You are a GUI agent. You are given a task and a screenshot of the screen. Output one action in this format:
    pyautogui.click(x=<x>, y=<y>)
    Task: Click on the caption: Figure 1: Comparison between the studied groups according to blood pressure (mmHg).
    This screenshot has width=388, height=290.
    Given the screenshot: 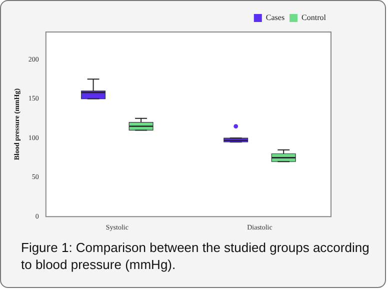 What is the action you would take?
    pyautogui.click(x=195, y=256)
    